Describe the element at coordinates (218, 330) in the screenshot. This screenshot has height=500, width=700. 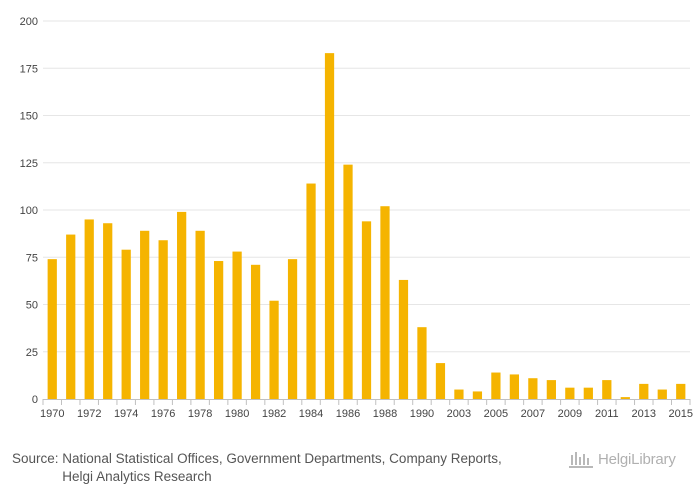
I see `bar-1979` at that location.